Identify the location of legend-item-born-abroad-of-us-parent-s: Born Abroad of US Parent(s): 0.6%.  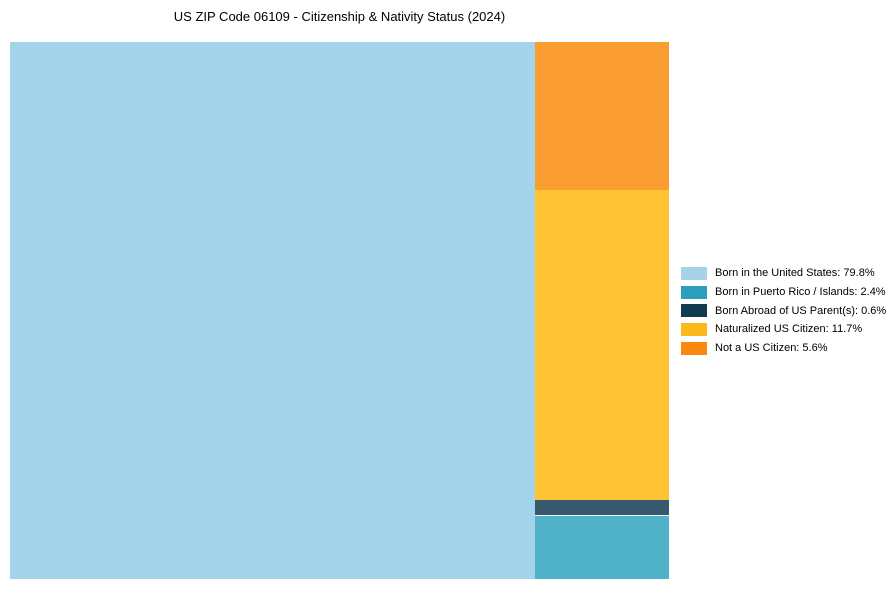
(783, 310).